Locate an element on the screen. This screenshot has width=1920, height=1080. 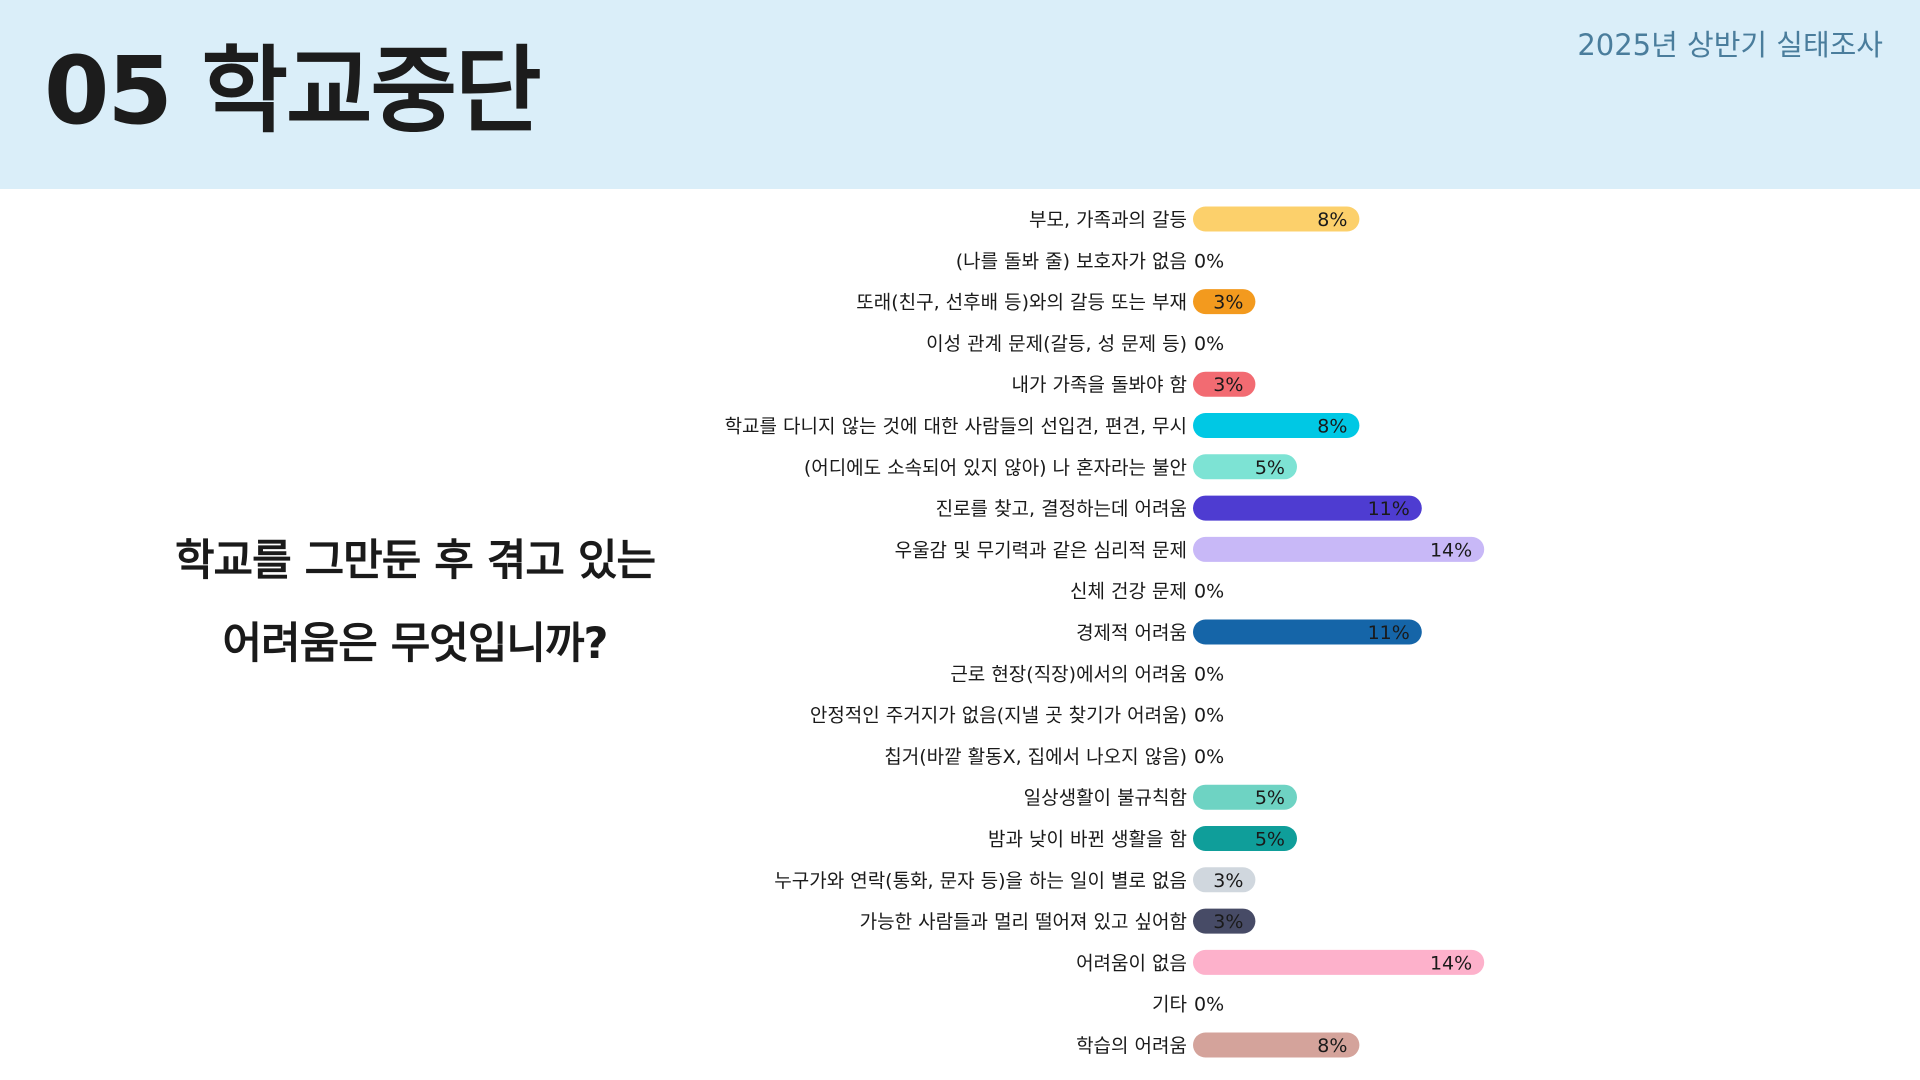
page-title: 05 학교중단 is located at coordinates (292, 91).